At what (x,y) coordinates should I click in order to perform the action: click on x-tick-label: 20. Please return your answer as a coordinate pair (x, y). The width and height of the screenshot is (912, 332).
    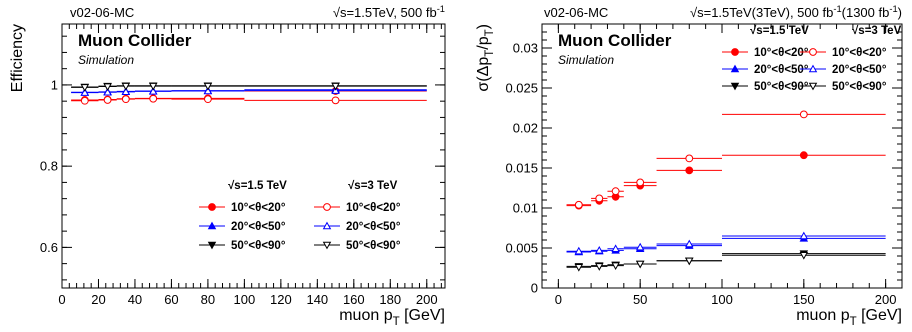
    Looking at the image, I should click on (98, 299).